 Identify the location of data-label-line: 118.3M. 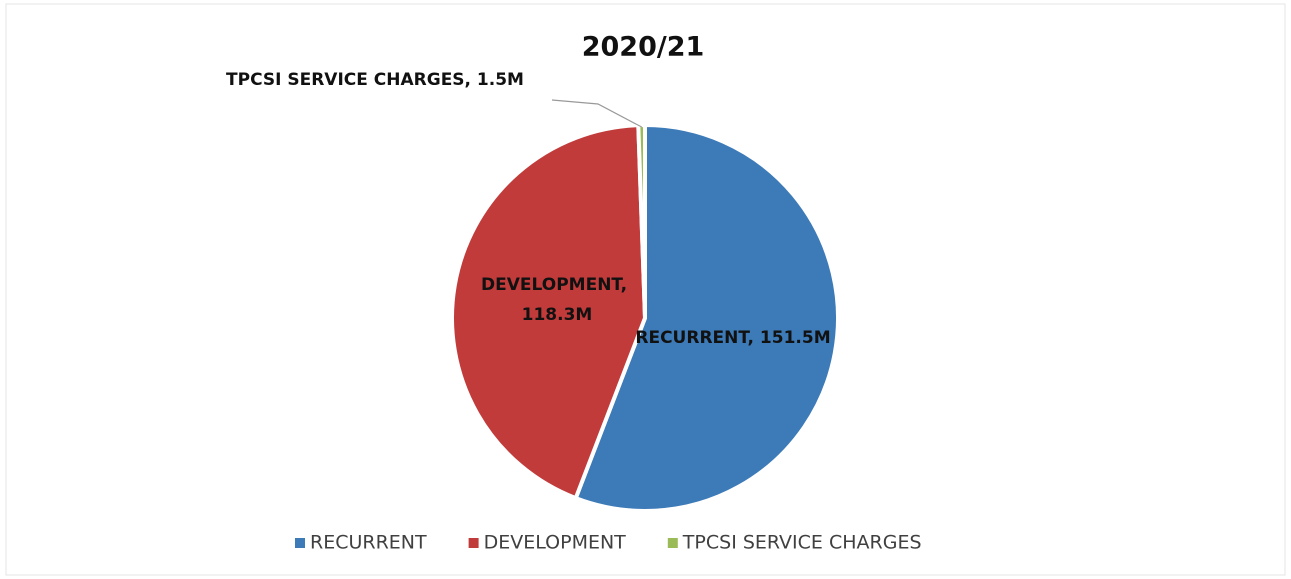
(557, 315).